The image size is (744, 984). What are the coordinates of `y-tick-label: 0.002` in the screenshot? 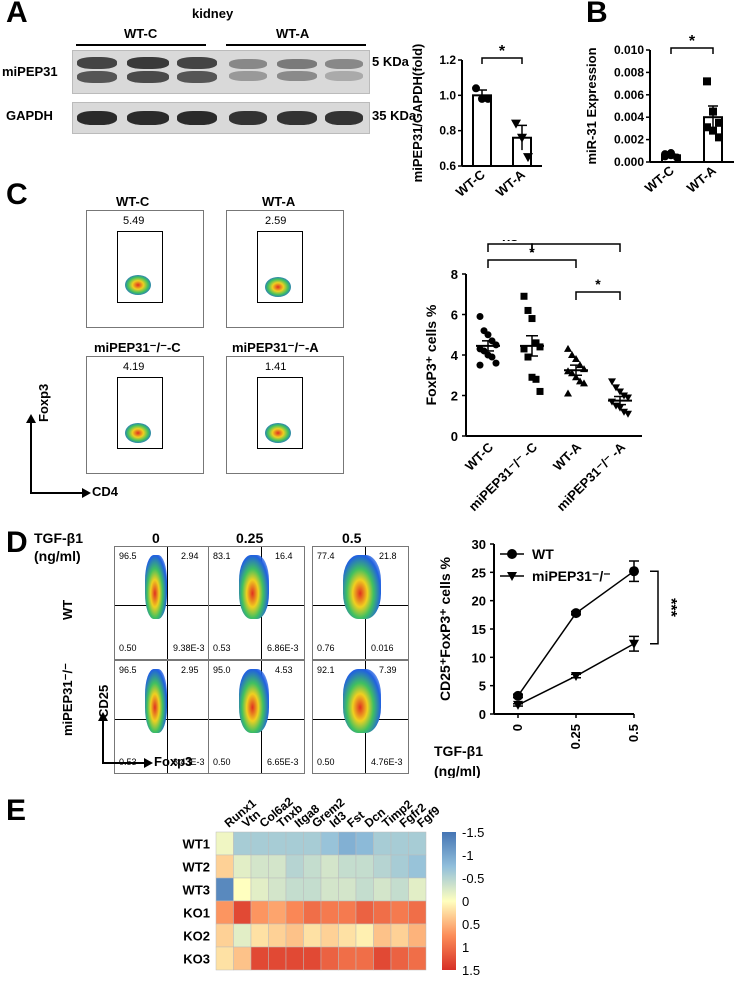 It's located at (629, 140).